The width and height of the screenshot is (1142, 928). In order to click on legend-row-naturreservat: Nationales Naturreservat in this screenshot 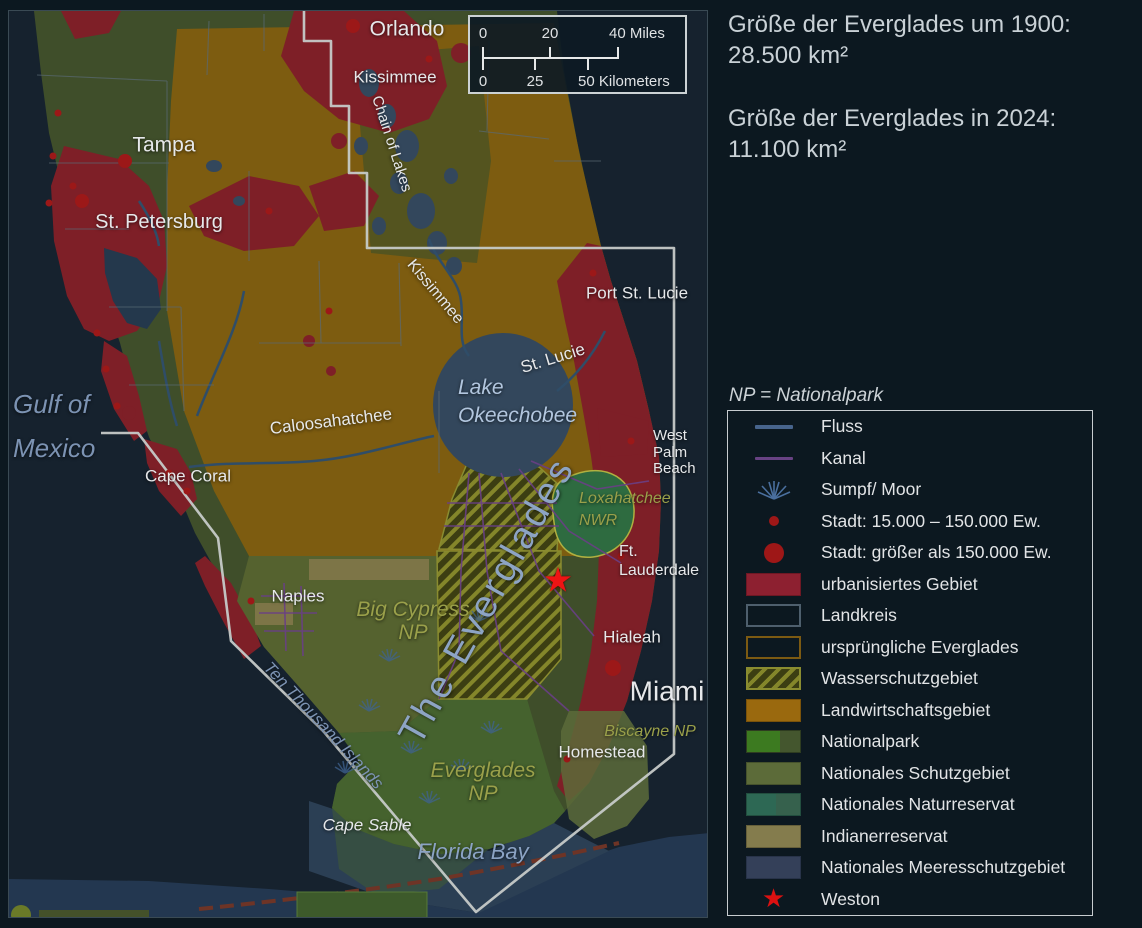, I will do `click(910, 804)`.